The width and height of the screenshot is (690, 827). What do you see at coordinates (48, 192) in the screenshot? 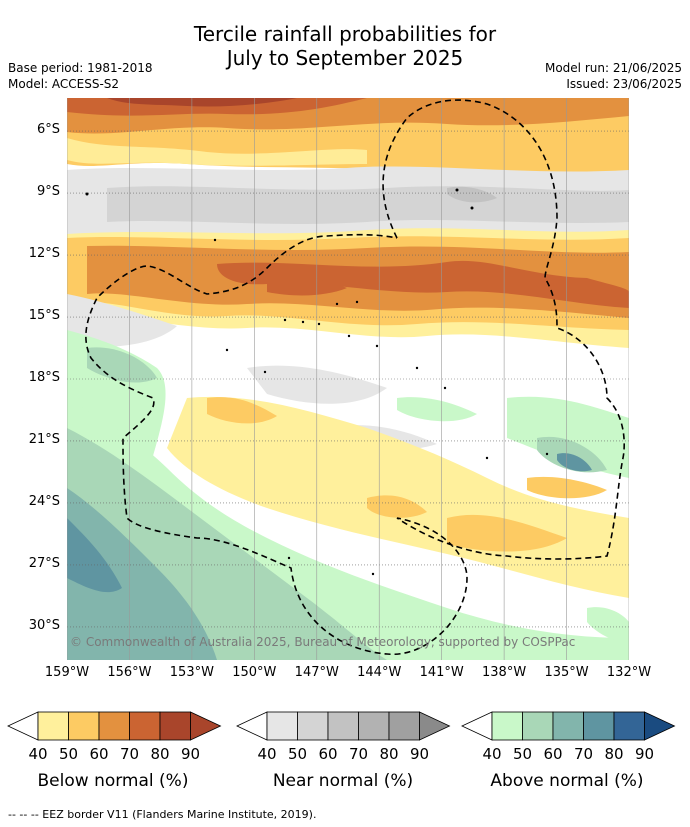
I see `latitude-label: 9°S` at bounding box center [48, 192].